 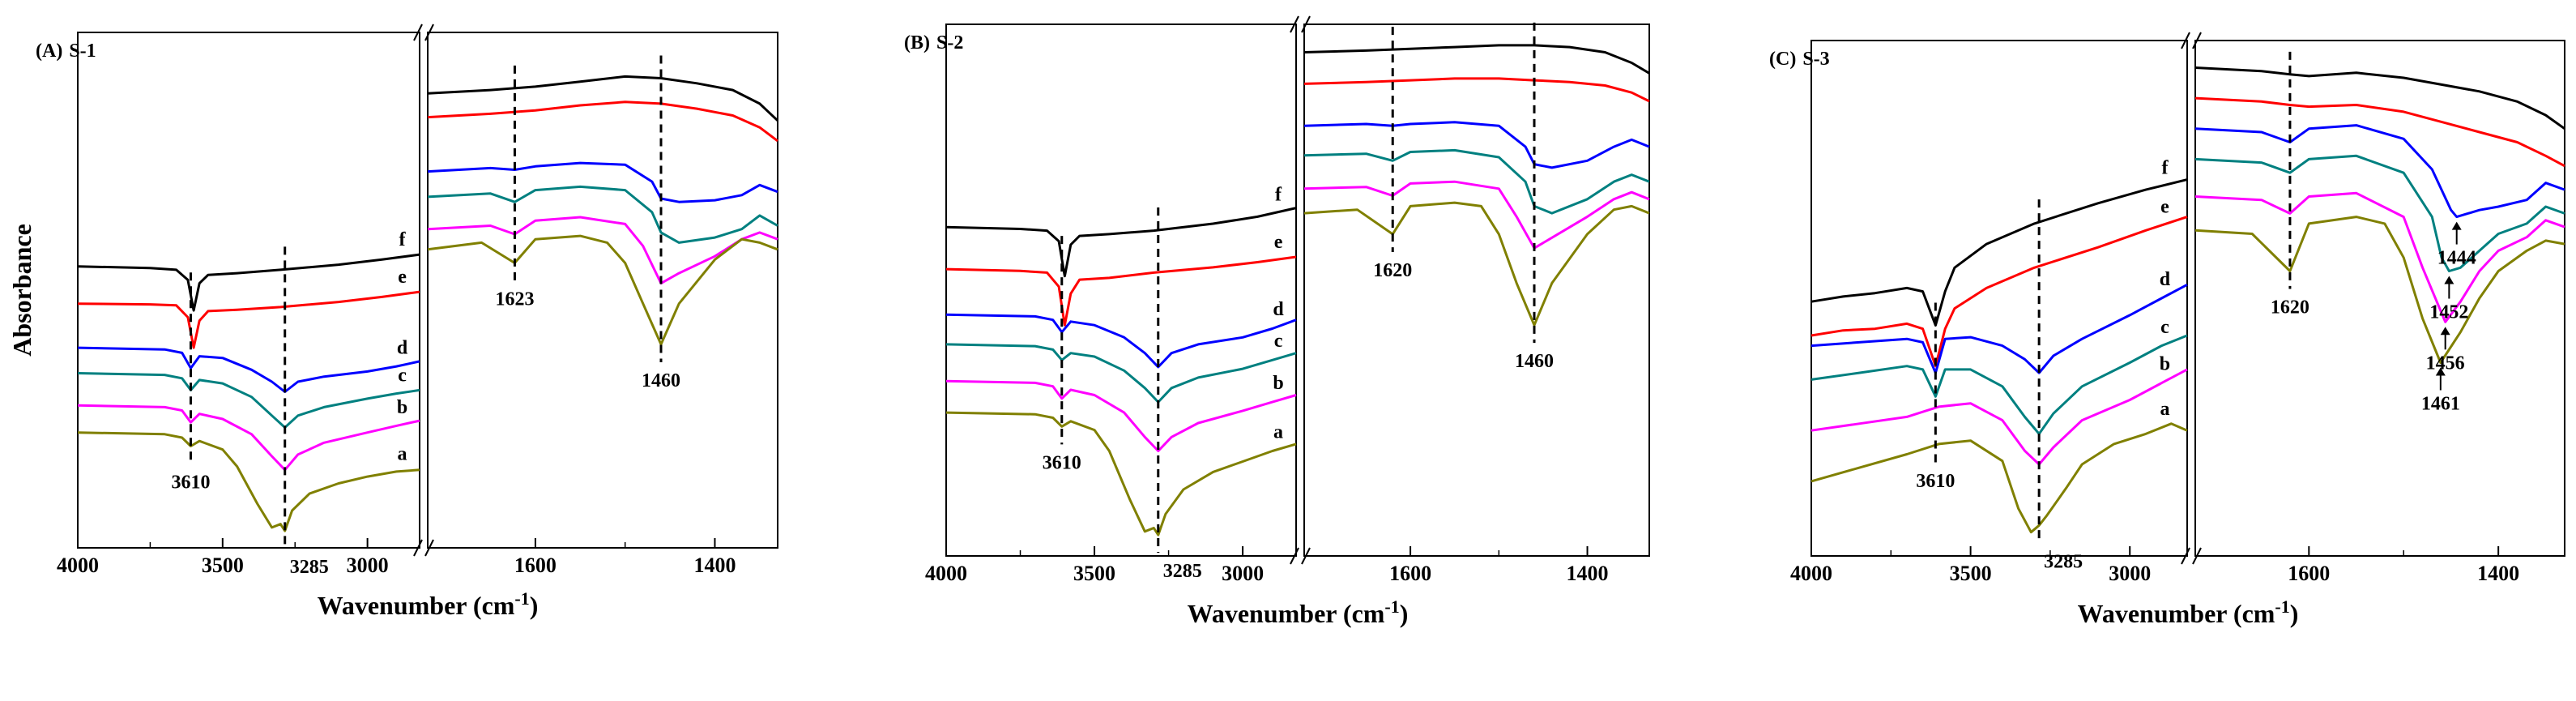 I want to click on panel-sample: S-2, so click(x=949, y=42).